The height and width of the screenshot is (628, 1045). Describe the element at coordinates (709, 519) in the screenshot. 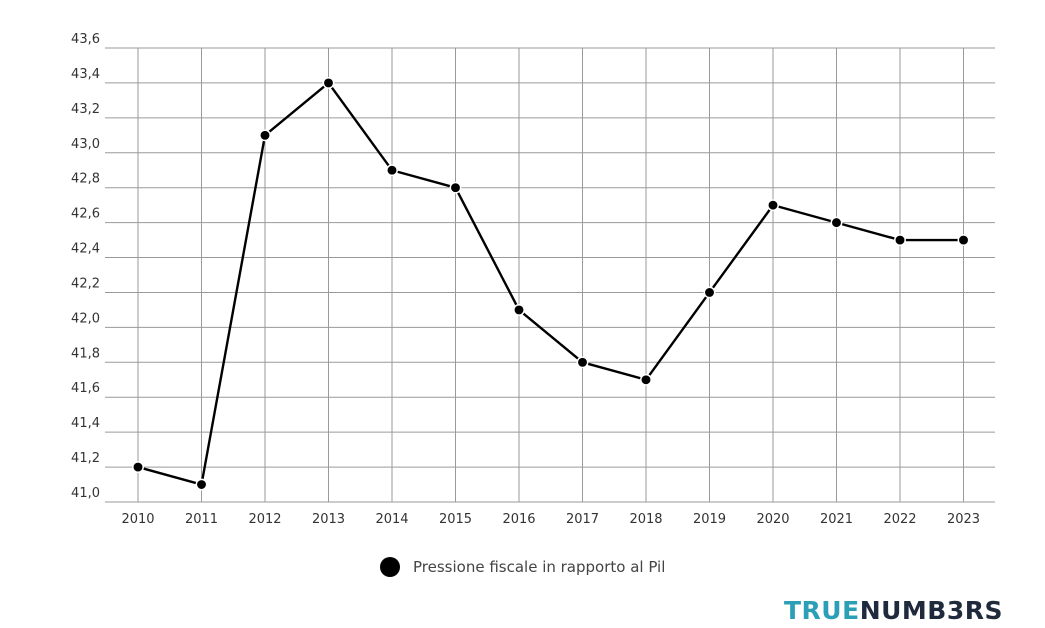

I see `x-tick-label: 2019` at that location.